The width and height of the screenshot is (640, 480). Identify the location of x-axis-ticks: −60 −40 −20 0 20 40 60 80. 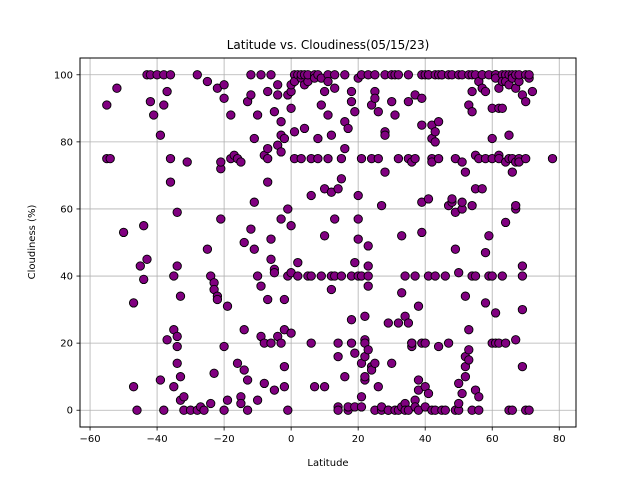
(322, 436).